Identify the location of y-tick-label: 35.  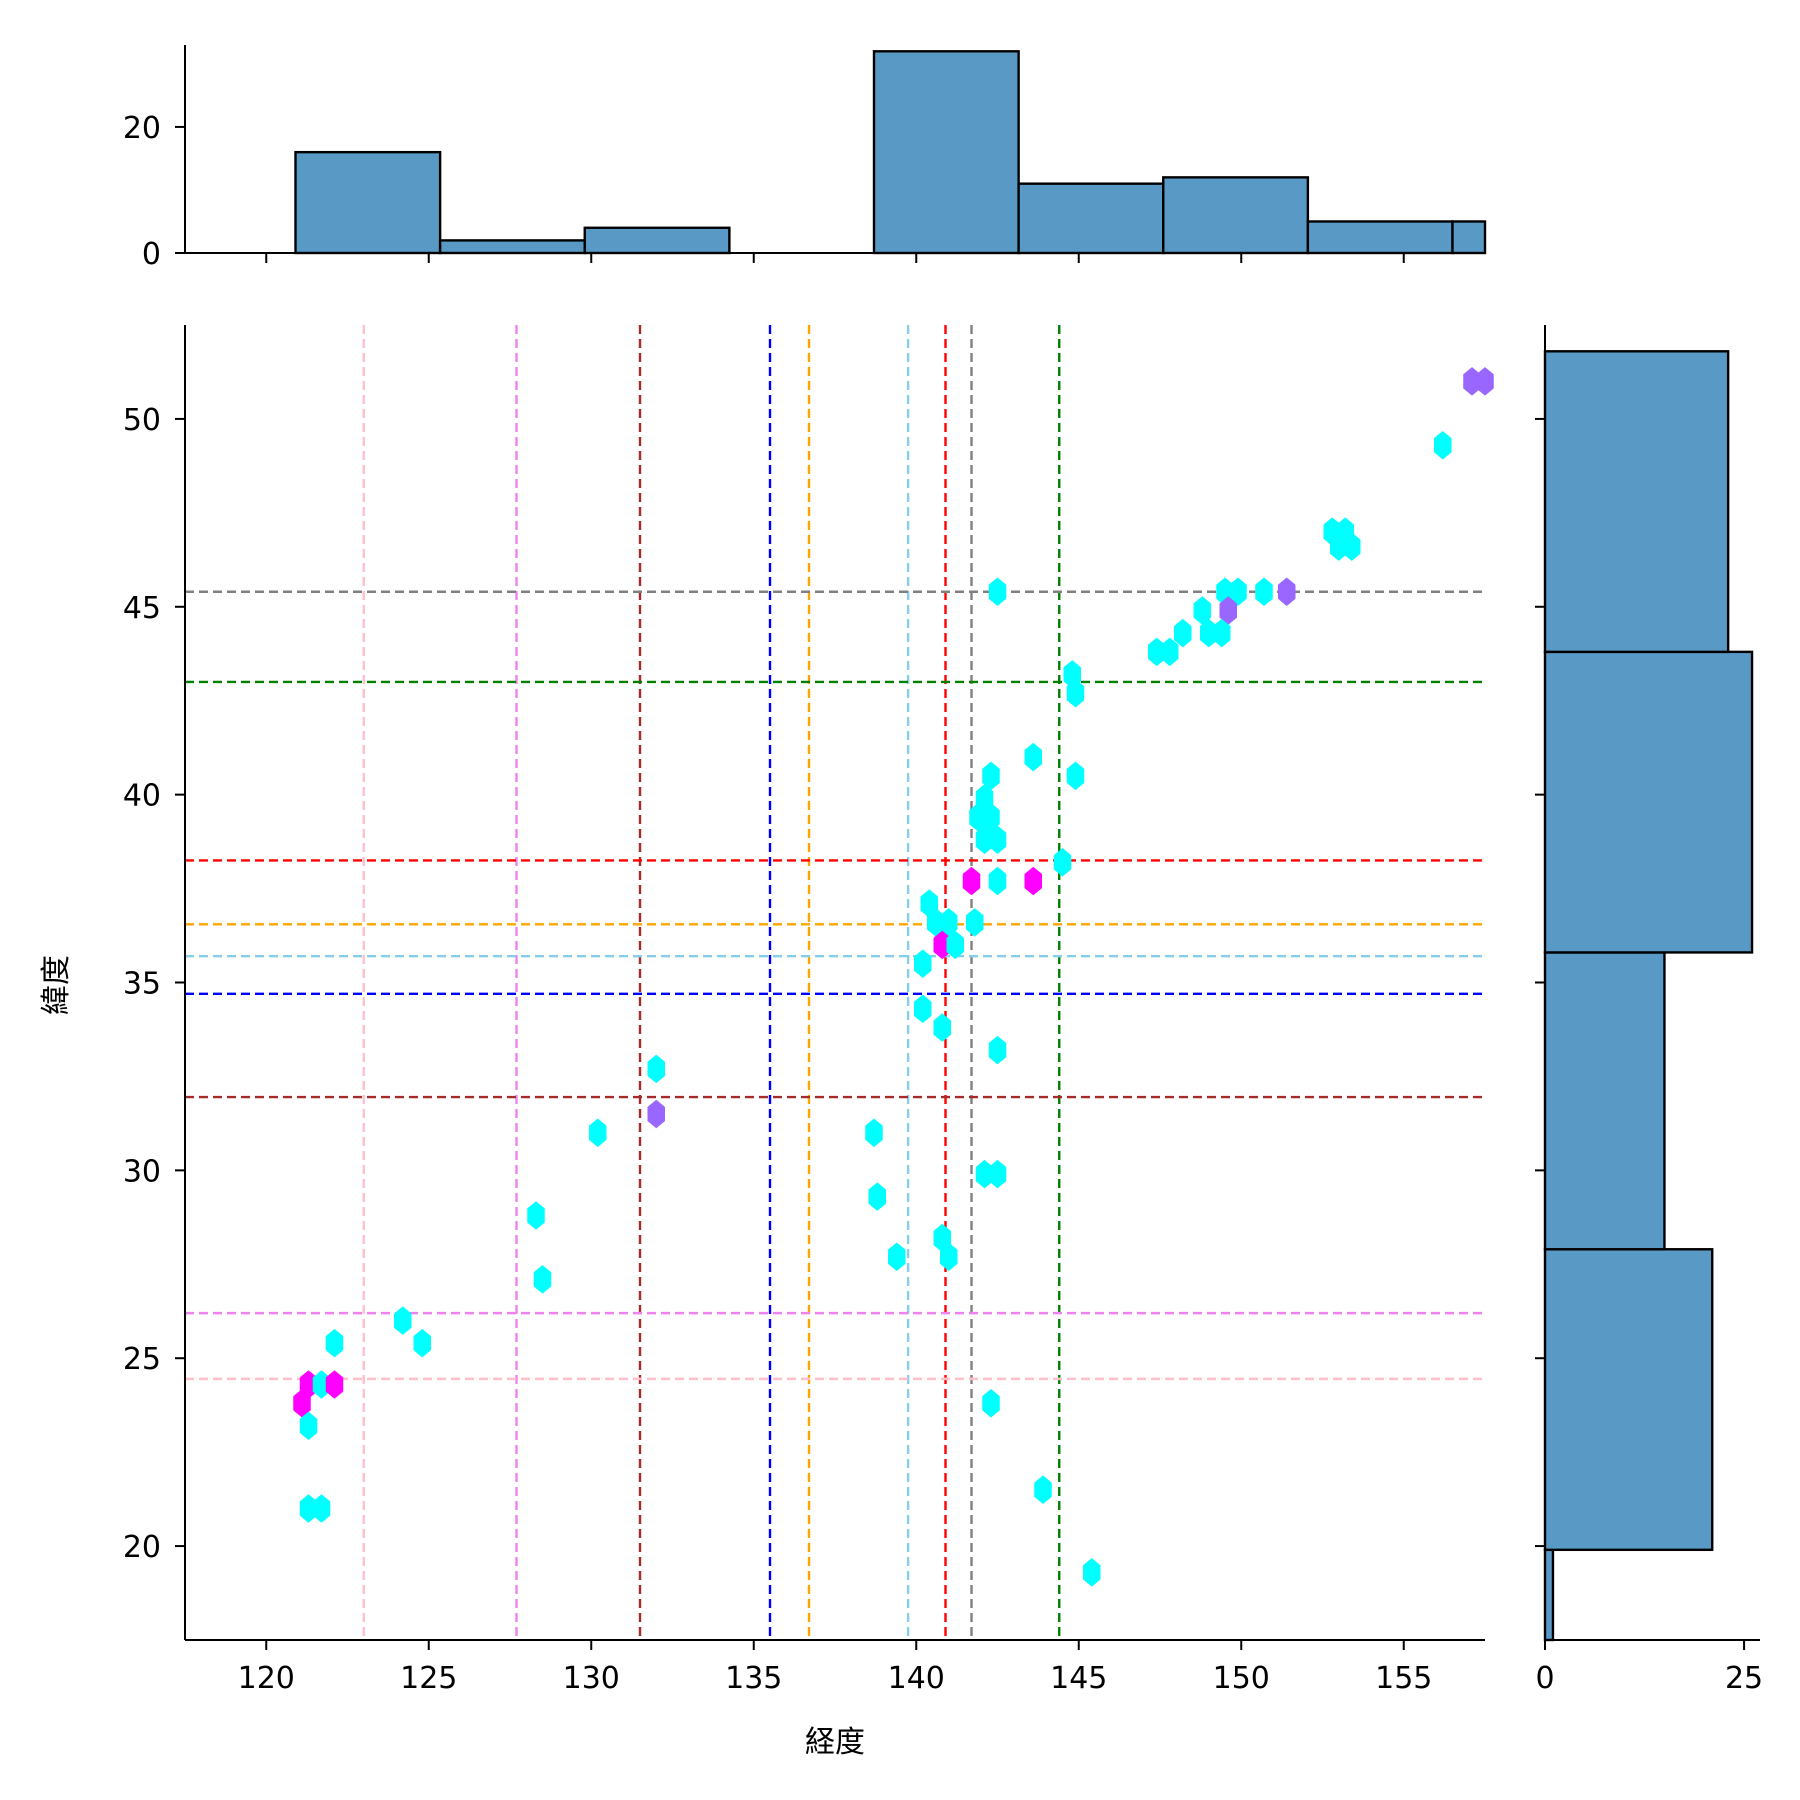
(142, 984).